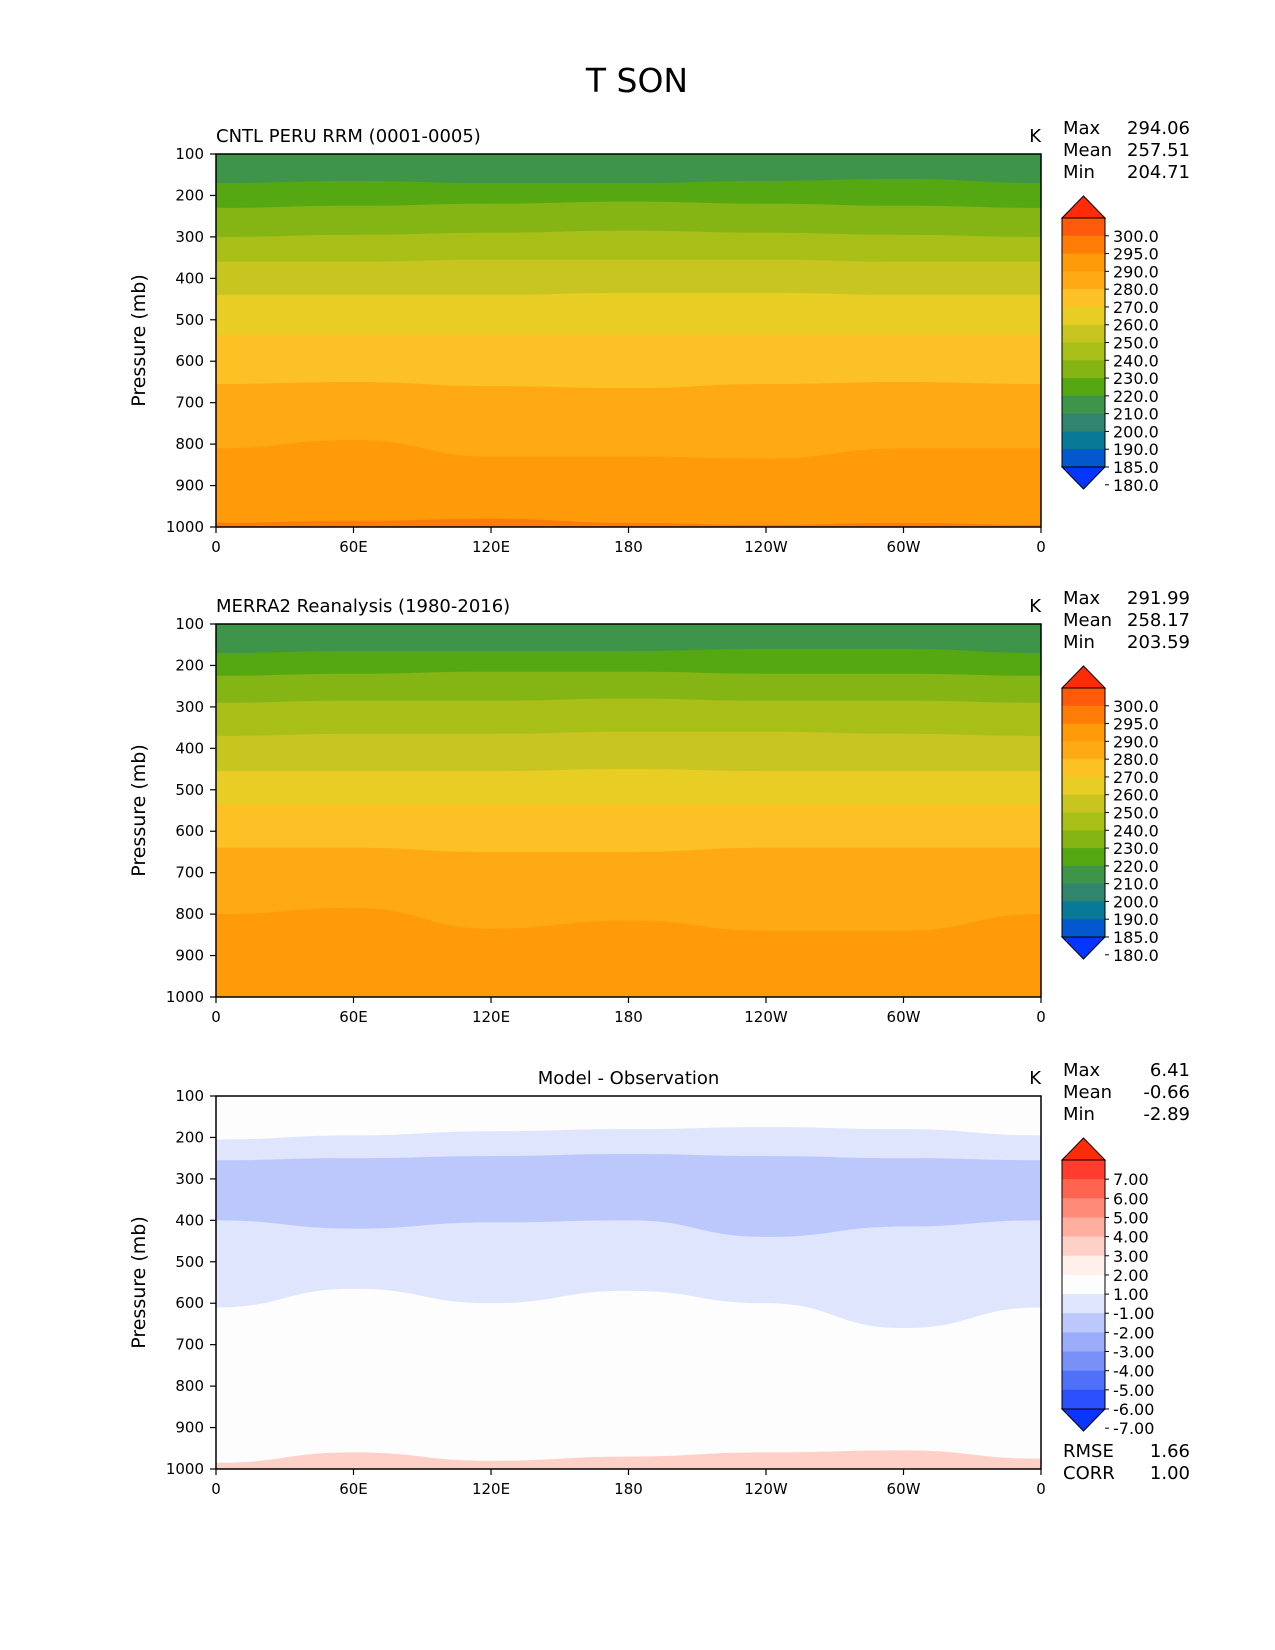 This screenshot has height=1650, width=1275. Describe the element at coordinates (1158, 172) in the screenshot. I see `stat-value: 204.71` at that location.